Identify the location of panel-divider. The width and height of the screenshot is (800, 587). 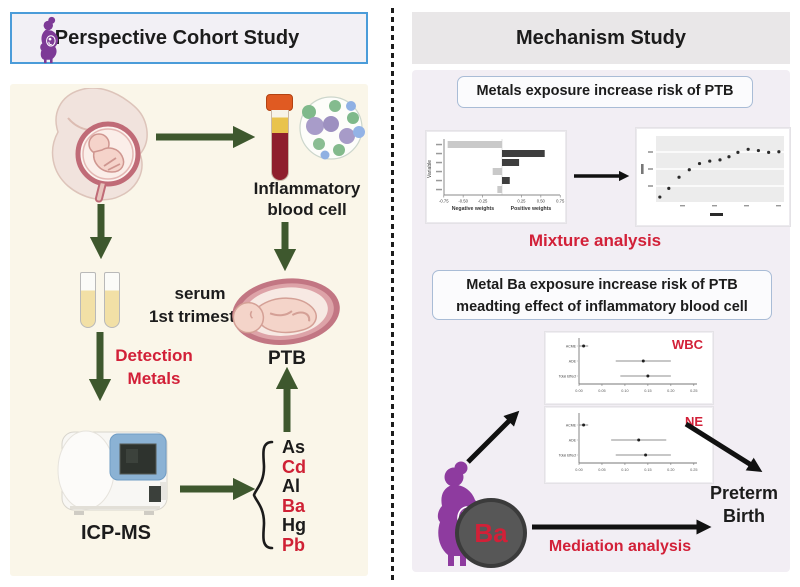
(392, 294).